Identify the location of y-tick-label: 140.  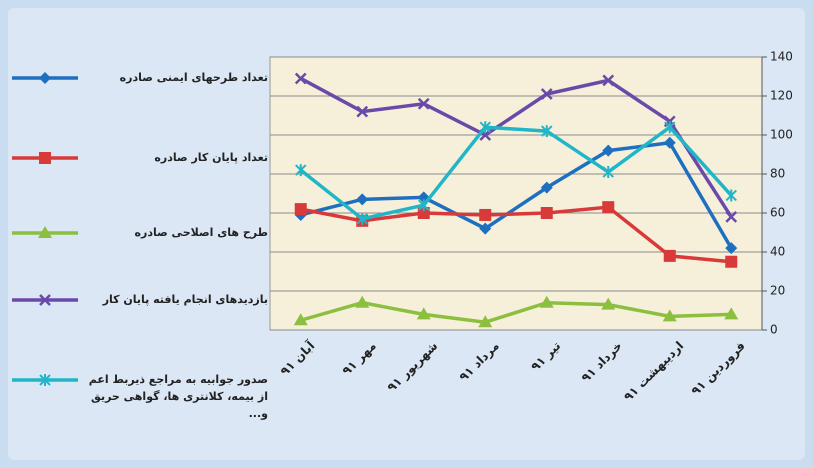
(781, 57).